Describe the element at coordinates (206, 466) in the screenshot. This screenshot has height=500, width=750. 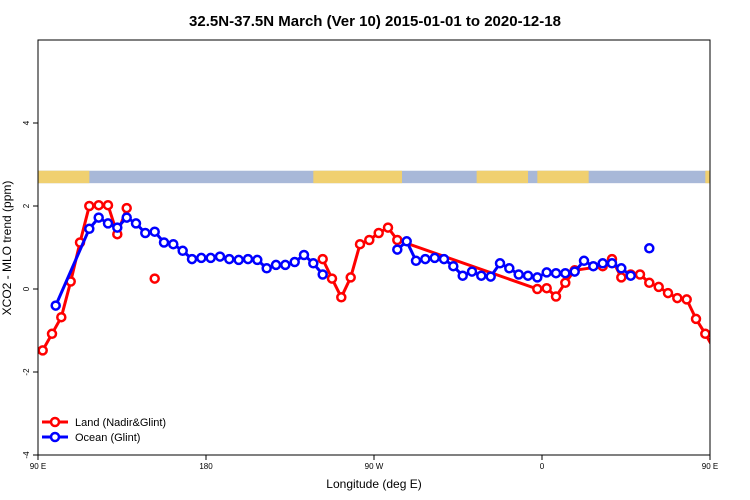
I see `x-tick-label: 180` at that location.